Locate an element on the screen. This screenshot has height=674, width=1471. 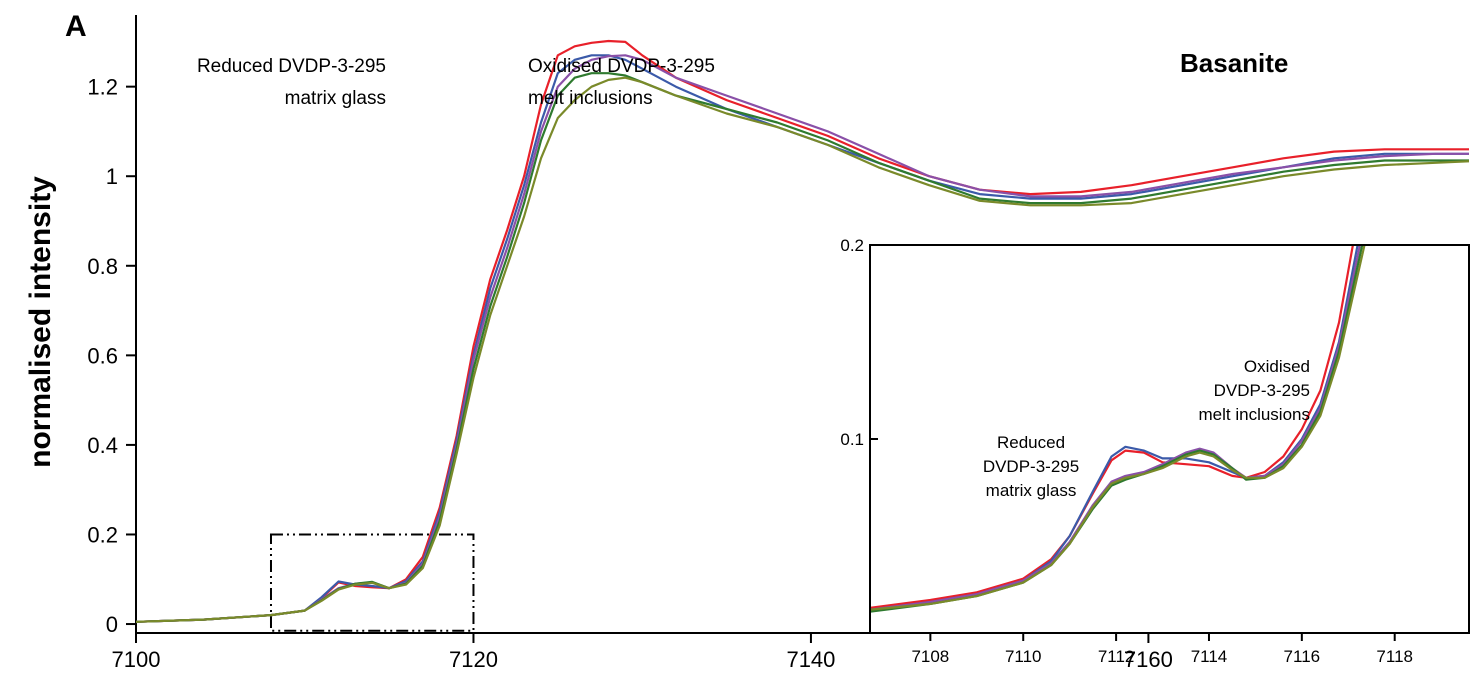
main-x-tick-label: 7140 is located at coordinates (810, 659).